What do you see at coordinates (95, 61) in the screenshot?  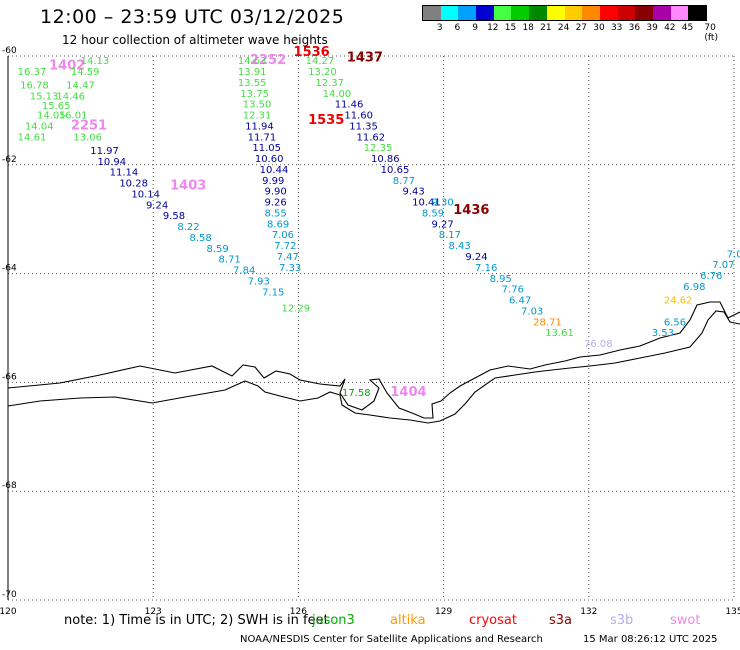 I see `wave-height-label: 14.13` at bounding box center [95, 61].